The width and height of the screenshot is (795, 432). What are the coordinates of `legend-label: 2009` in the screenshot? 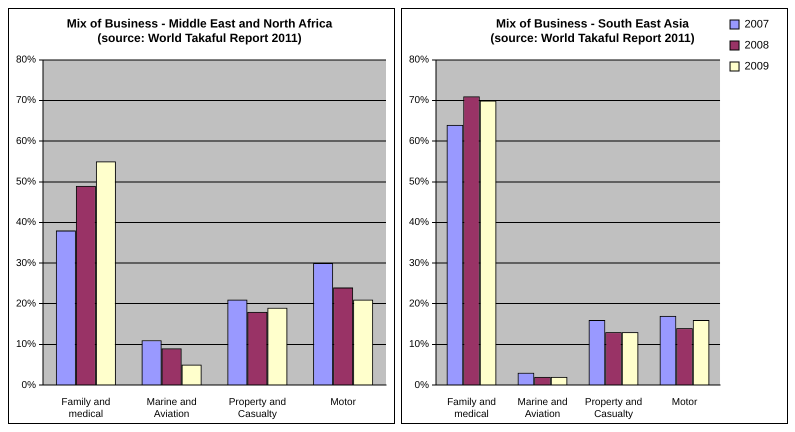 It's located at (757, 66).